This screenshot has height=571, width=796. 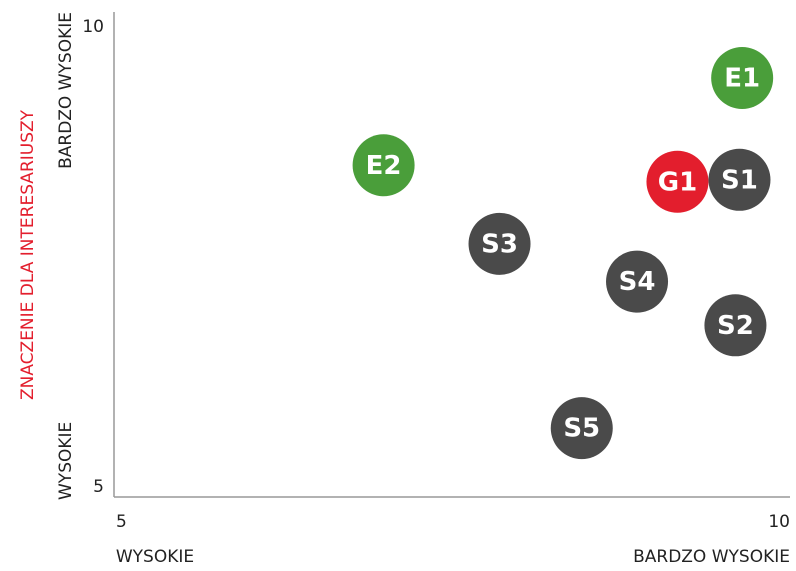 I want to click on x-axis-high-label: BARDZO WYSOKIE, so click(x=711, y=557).